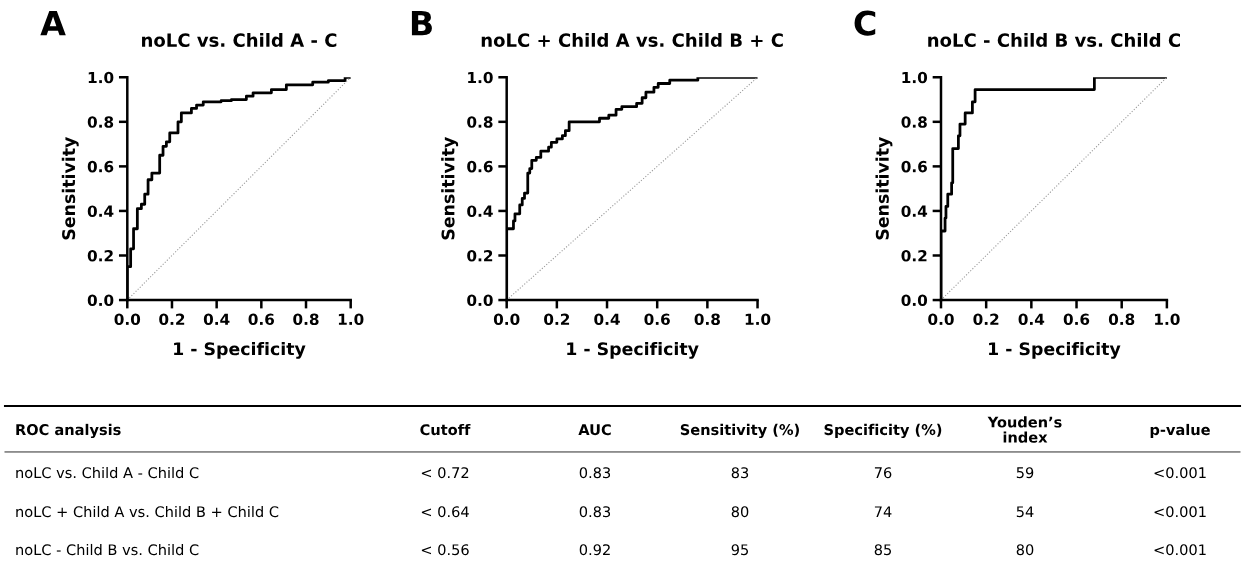 This screenshot has height=564, width=1248. I want to click on category-label: Youden’s index, so click(1024, 429).